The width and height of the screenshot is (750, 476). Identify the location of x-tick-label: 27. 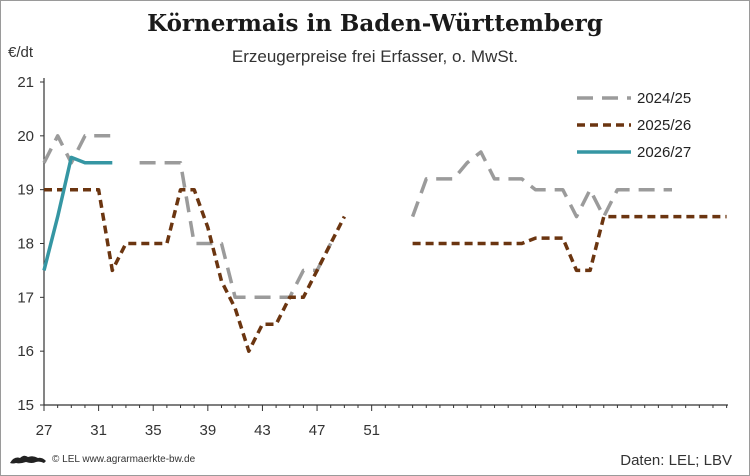
(44, 430).